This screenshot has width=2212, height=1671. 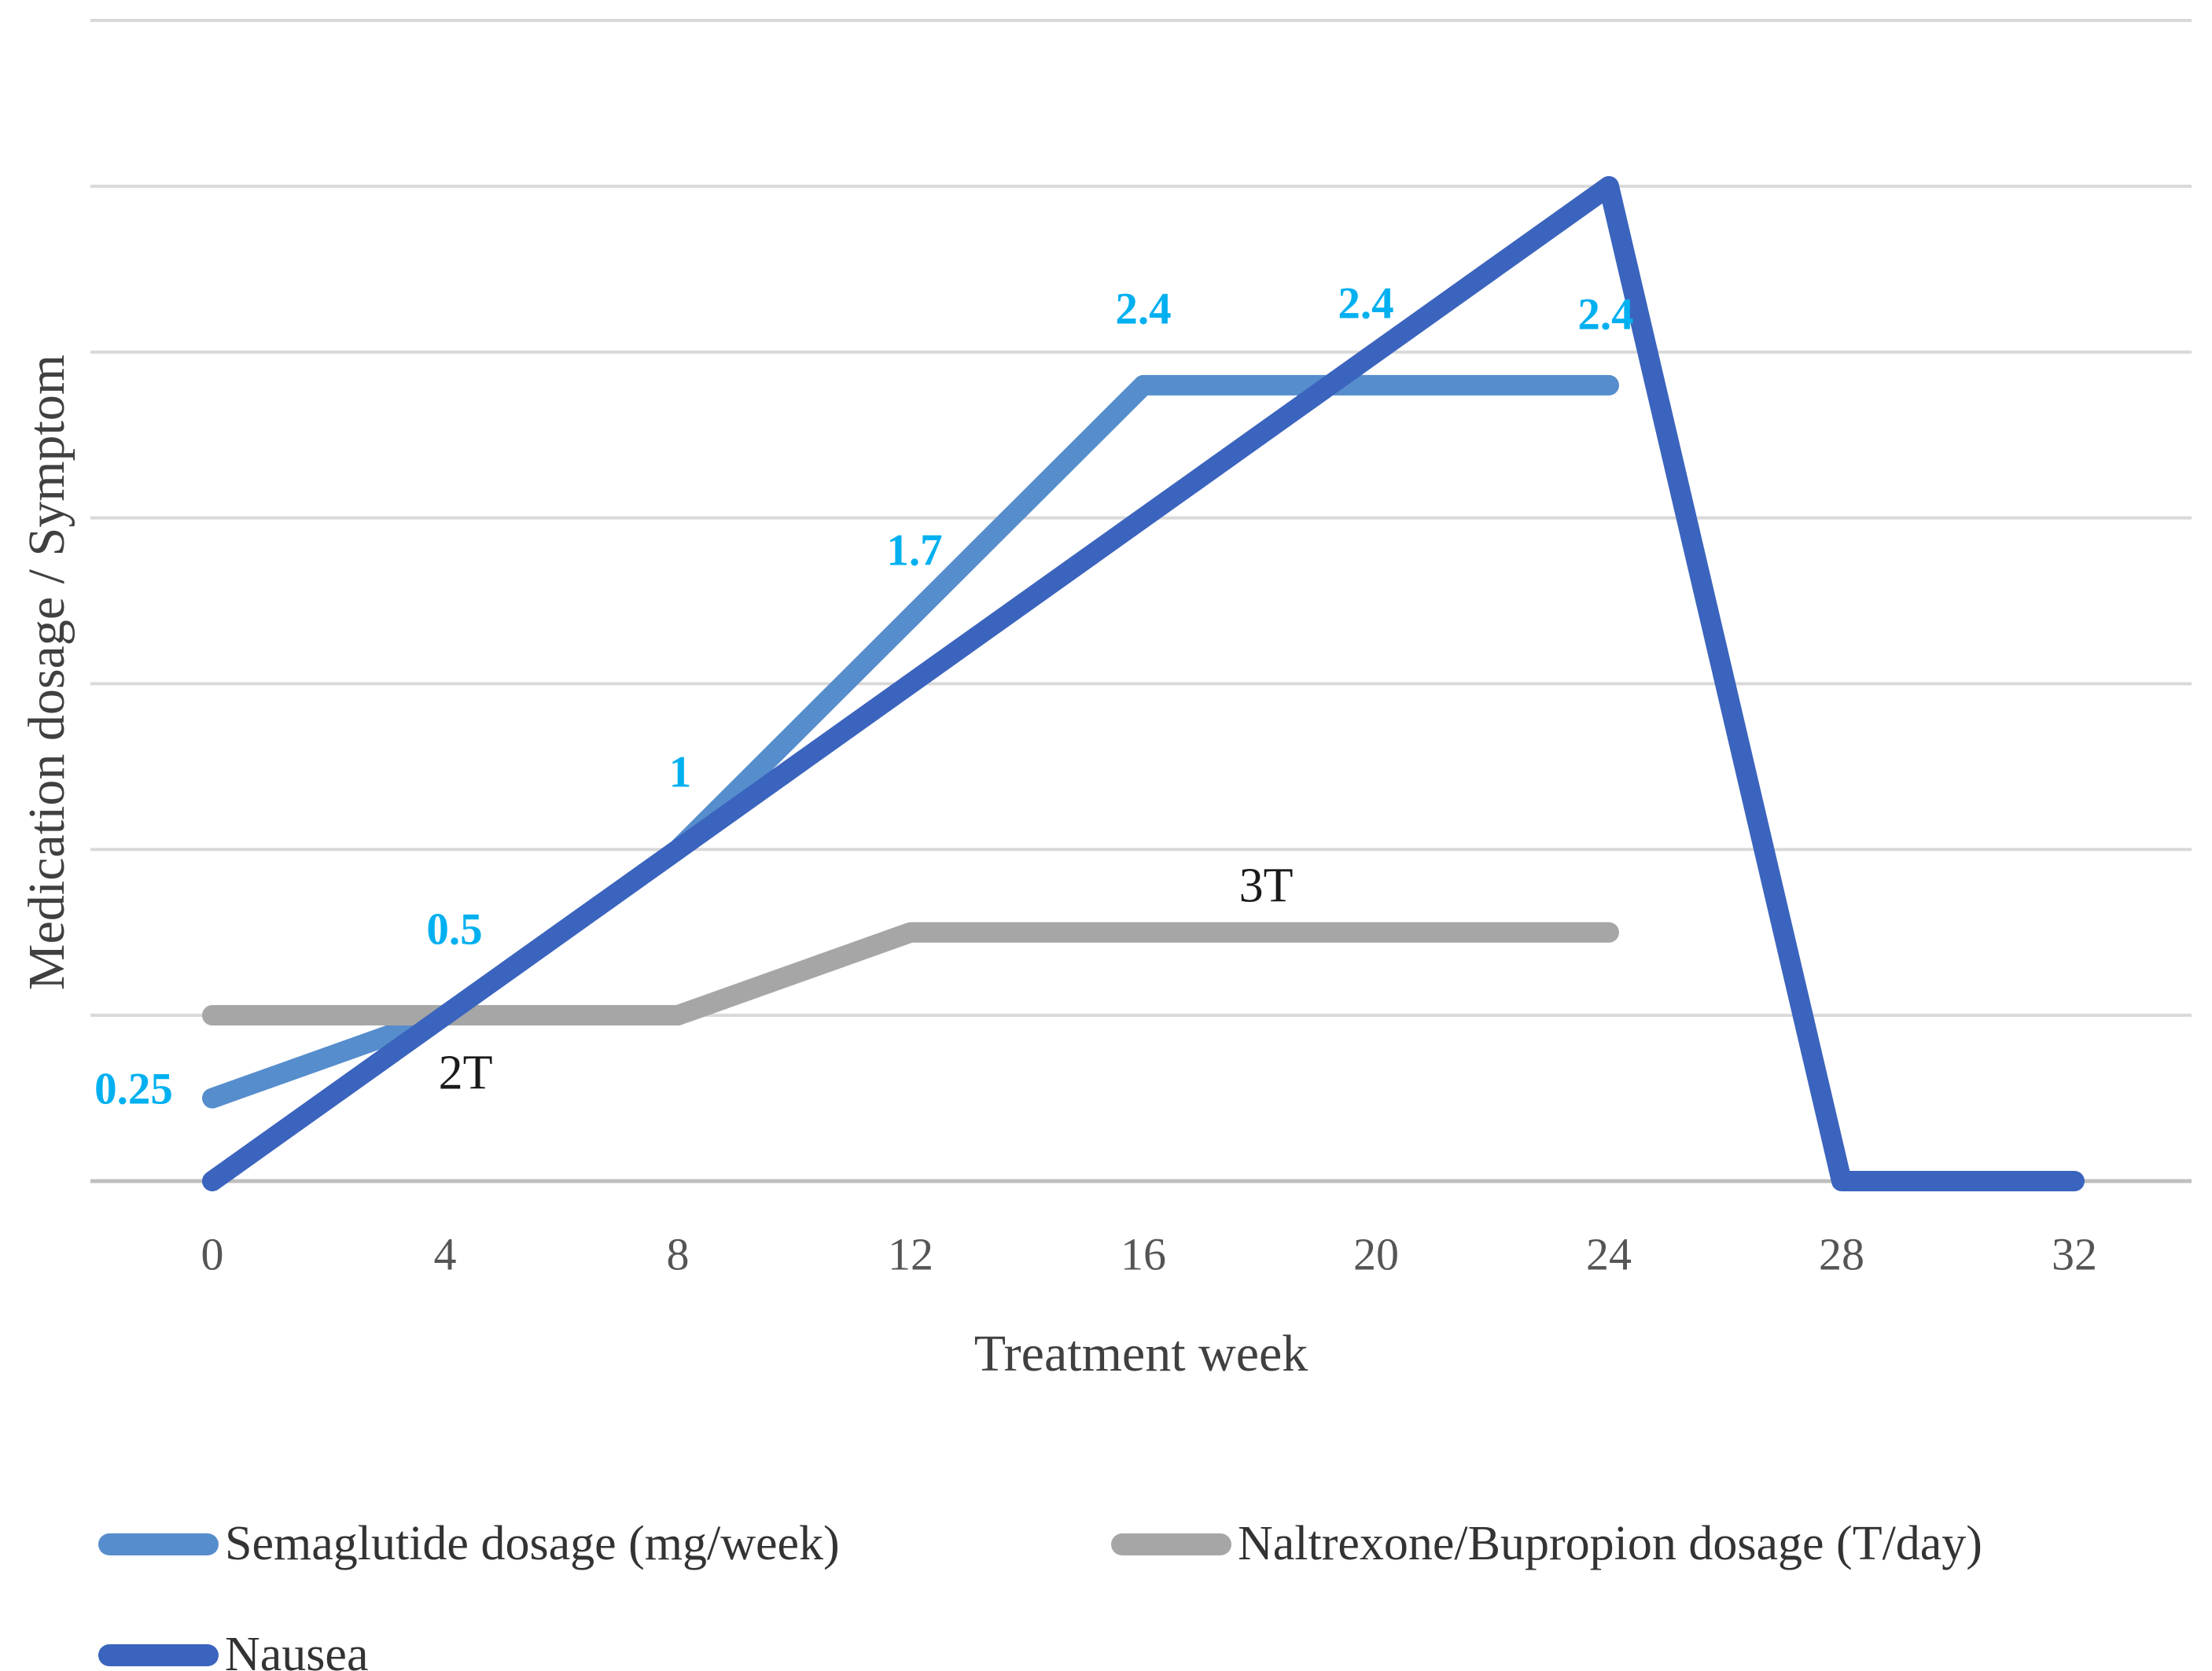 I want to click on legend-item-naltrexone-bupropion: Naltrexone/Bupropion dosage (T/day), so click(x=1547, y=1544).